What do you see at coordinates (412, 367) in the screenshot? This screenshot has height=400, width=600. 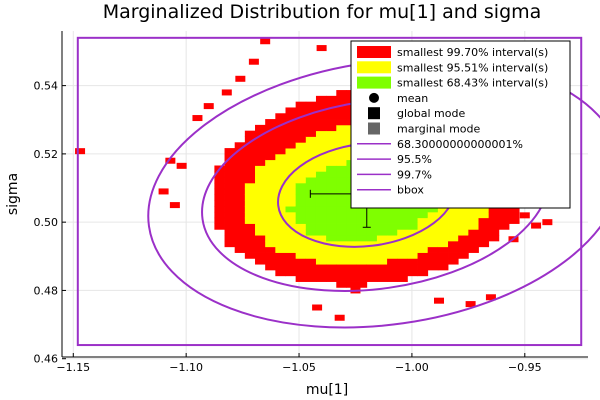 I see `x-tick-label-3: −1.00` at bounding box center [412, 367].